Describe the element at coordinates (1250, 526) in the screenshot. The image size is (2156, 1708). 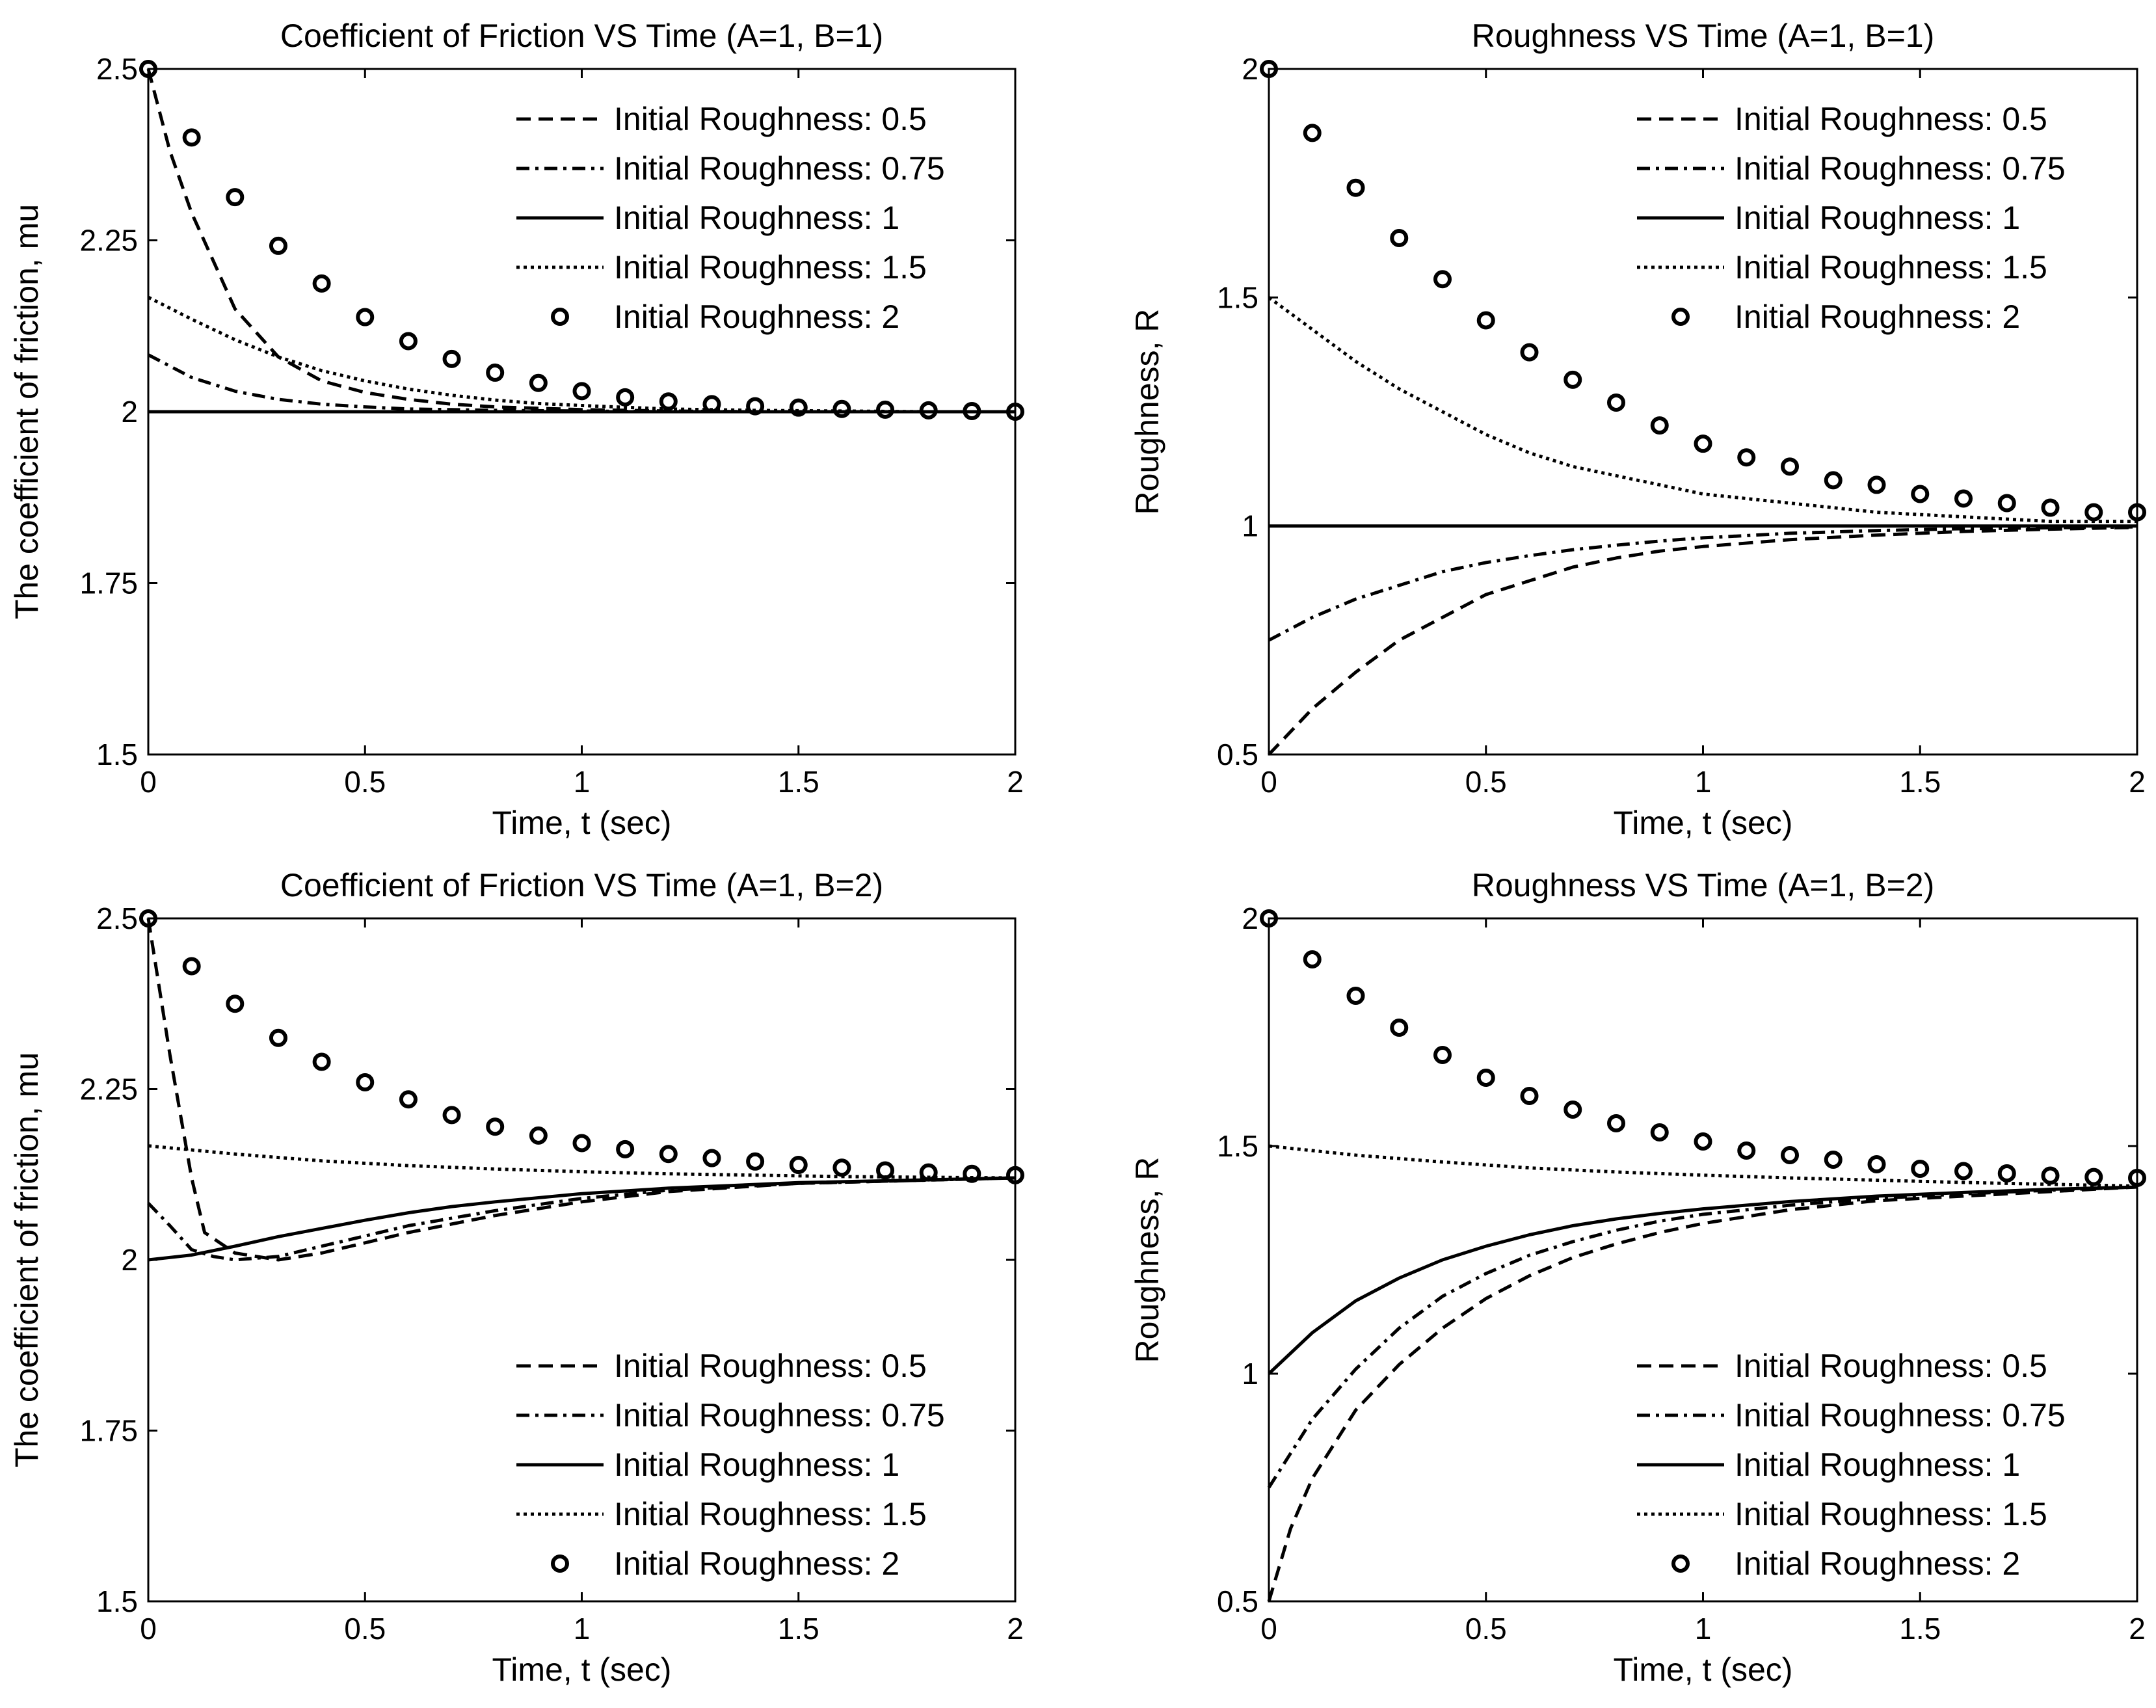
I see `y-tick-label: 1` at that location.